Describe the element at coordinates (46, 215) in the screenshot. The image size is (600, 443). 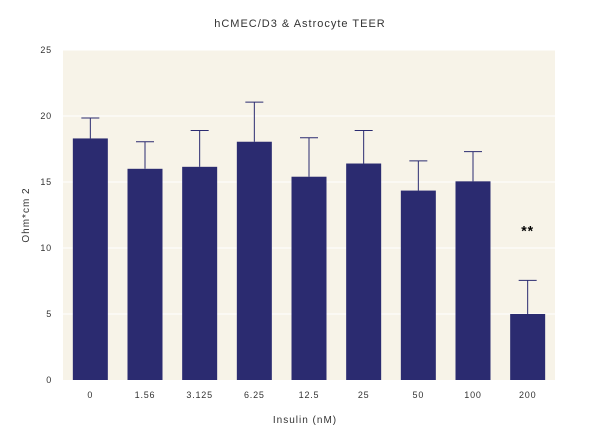
I see `y-tick-labels: 0 5 10 15 20 25` at that location.